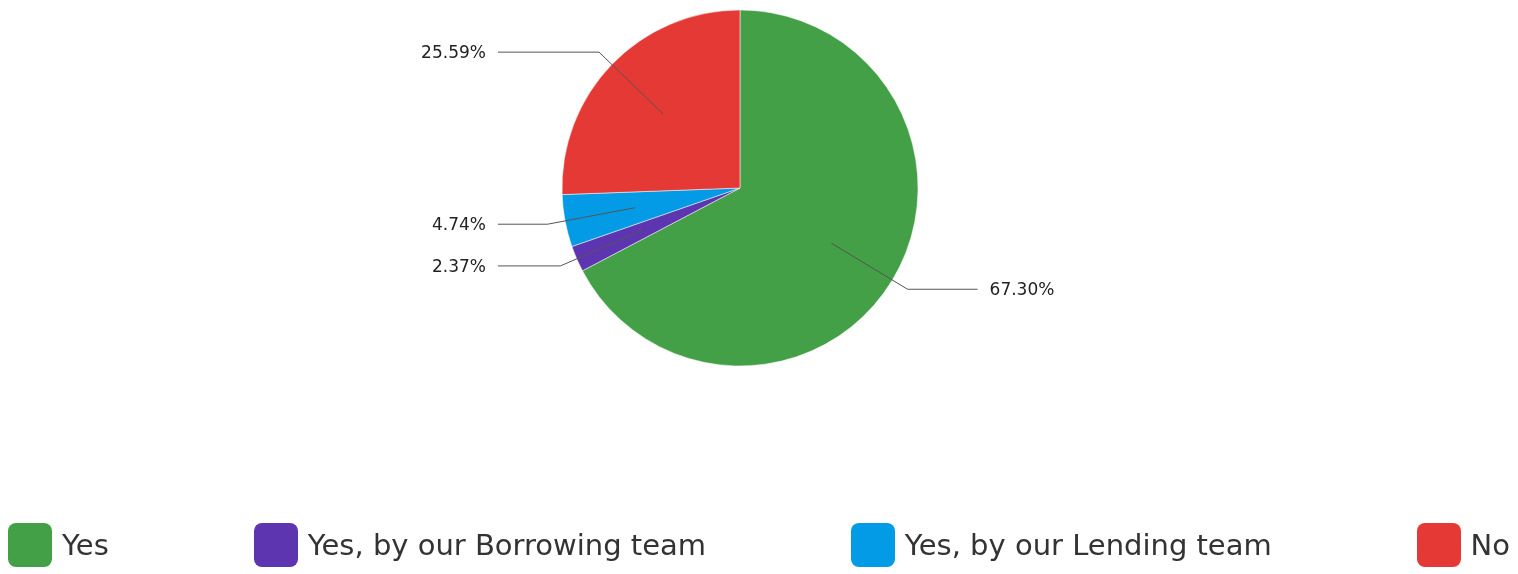 The image size is (1518, 574). I want to click on data-label: 25.59%, so click(453, 52).